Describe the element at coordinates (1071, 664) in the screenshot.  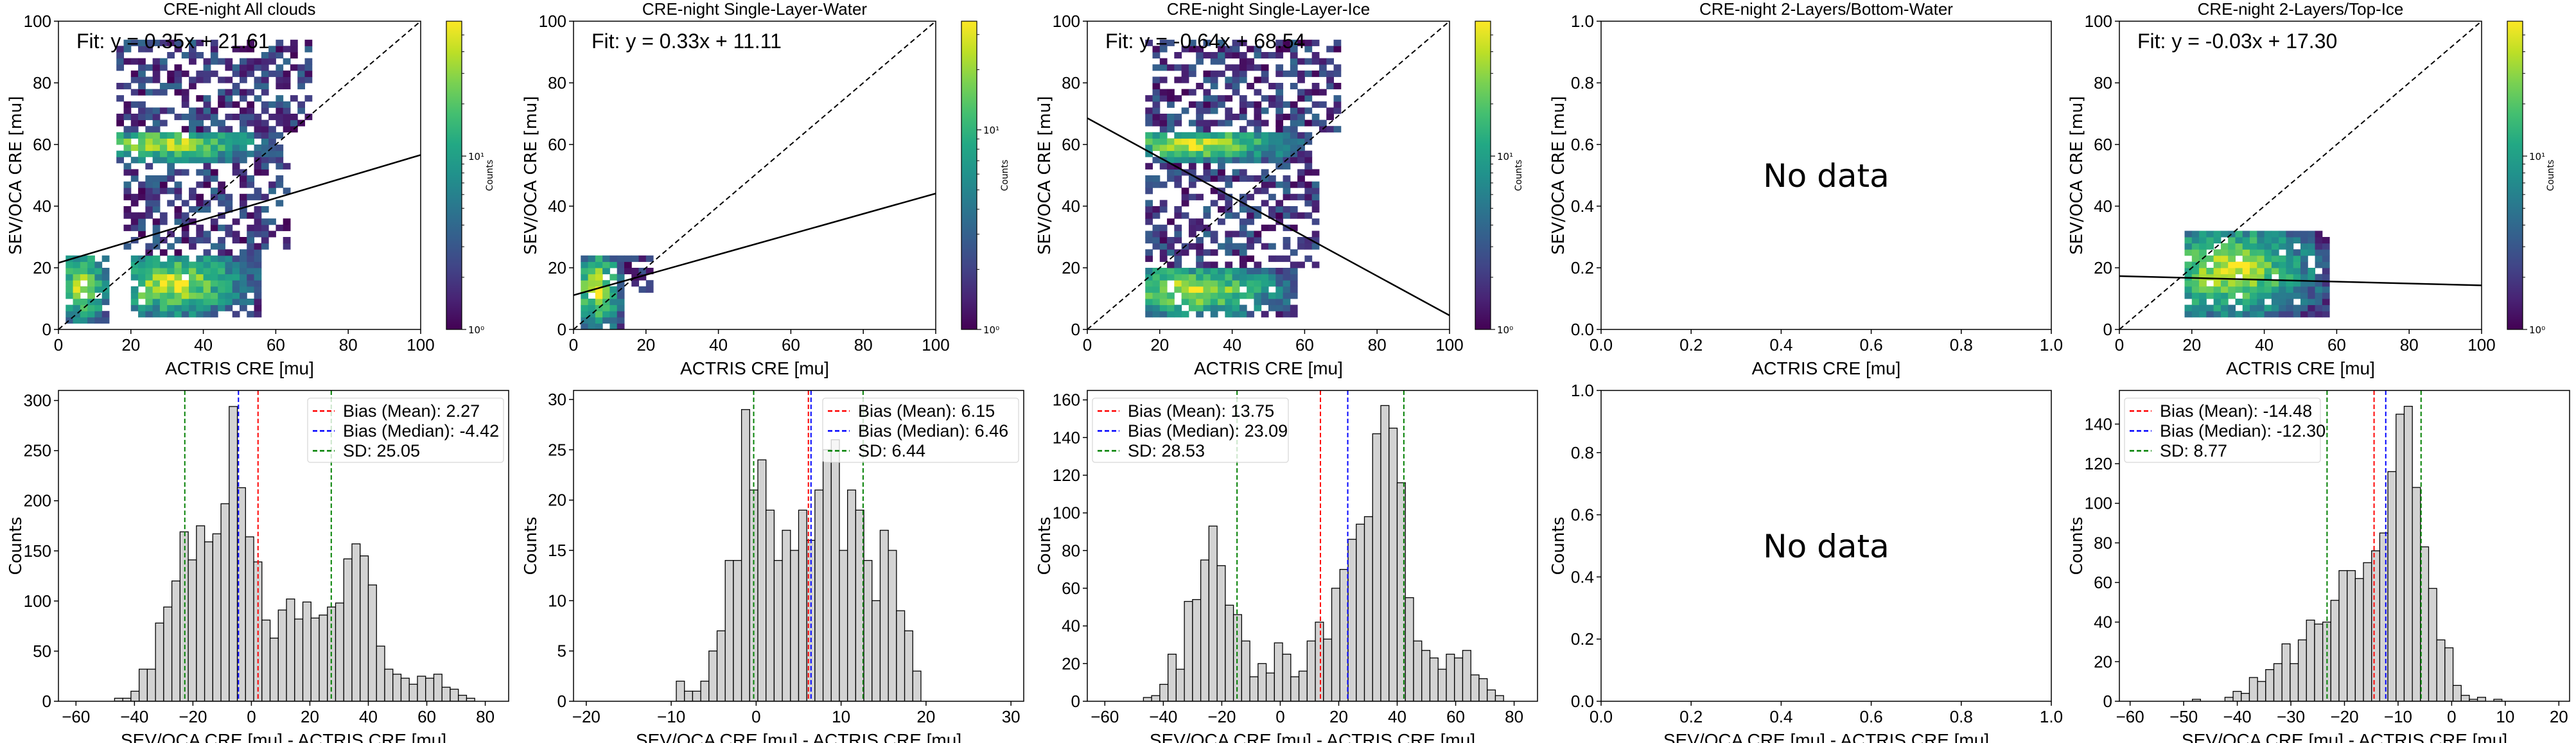
I see `y-tick-label: 20` at that location.